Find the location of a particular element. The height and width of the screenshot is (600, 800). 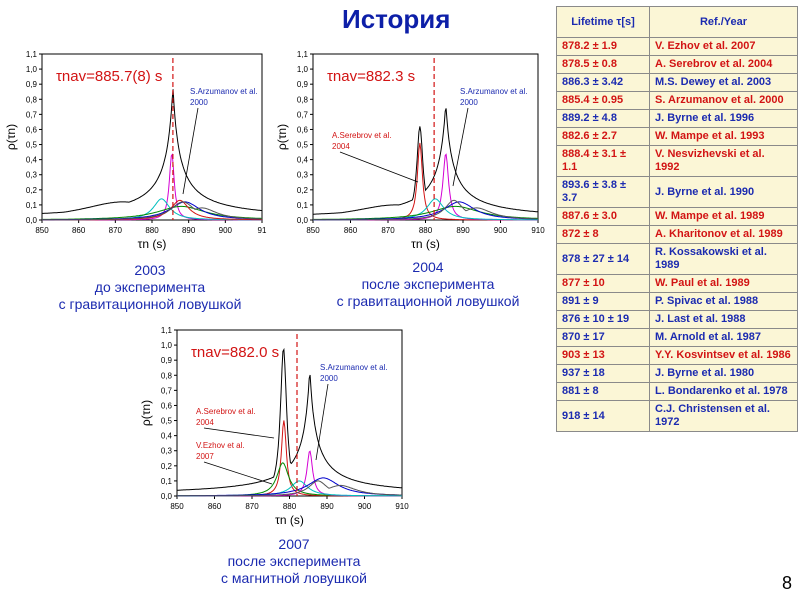

lifetime-cell: 878.5 ± 0.8 is located at coordinates (603, 64).